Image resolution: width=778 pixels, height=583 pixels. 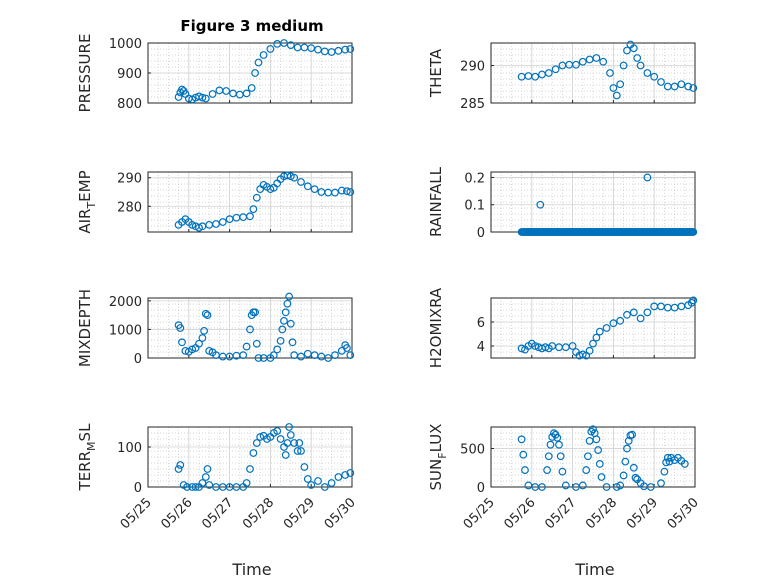 What do you see at coordinates (472, 450) in the screenshot?
I see `y-tick-label: 500` at bounding box center [472, 450].